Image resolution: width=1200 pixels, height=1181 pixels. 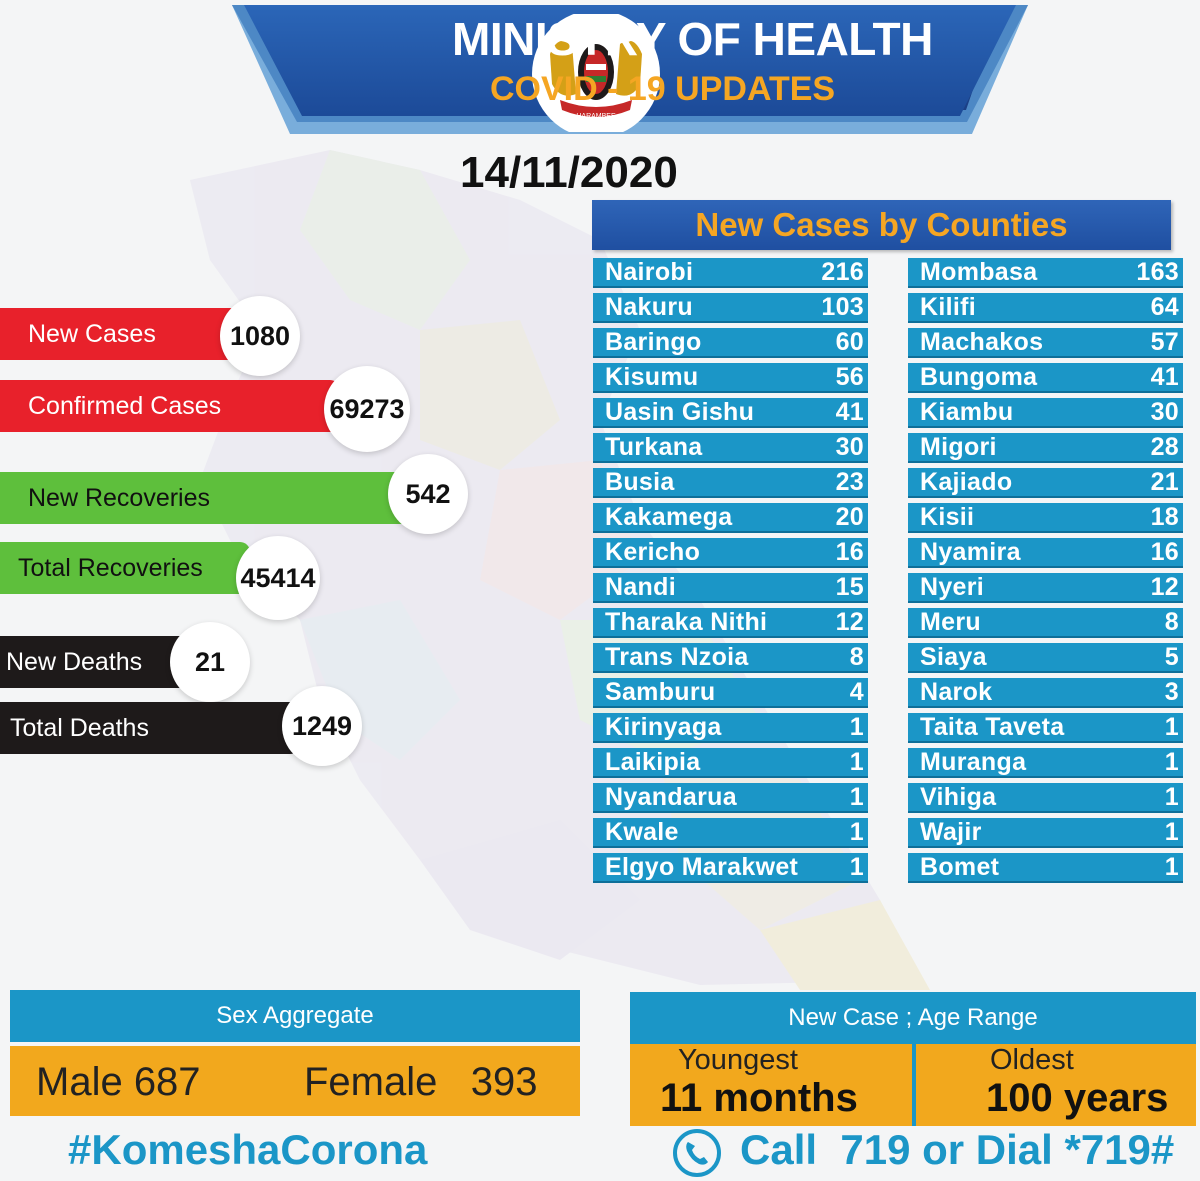 What do you see at coordinates (295, 1081) in the screenshot?
I see `sex-aggregate-body: Male 687 Female 393` at bounding box center [295, 1081].